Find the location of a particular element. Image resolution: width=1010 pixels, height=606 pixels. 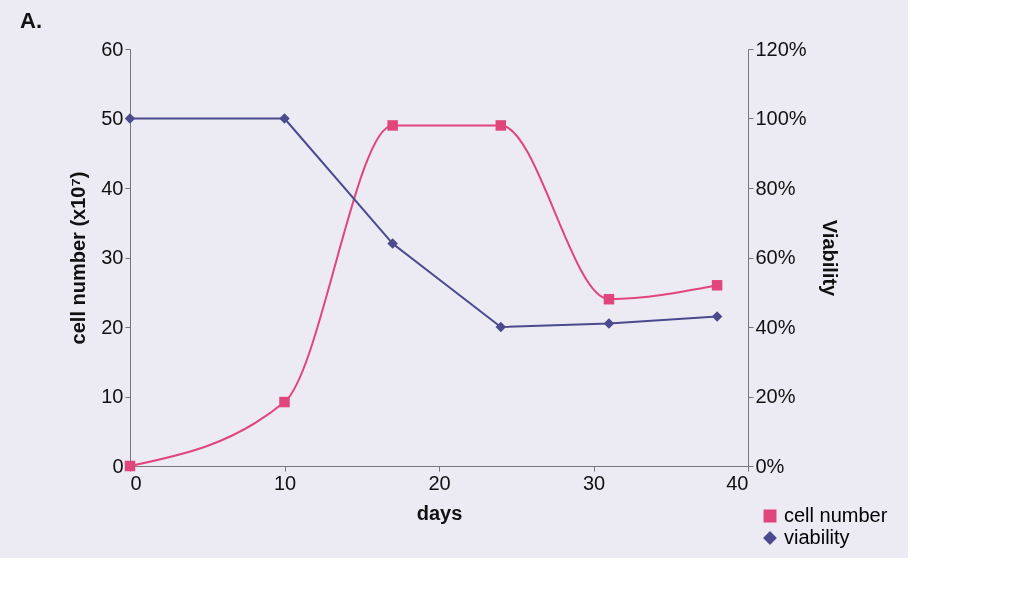

x-tick-label: 40 is located at coordinates (737, 482).